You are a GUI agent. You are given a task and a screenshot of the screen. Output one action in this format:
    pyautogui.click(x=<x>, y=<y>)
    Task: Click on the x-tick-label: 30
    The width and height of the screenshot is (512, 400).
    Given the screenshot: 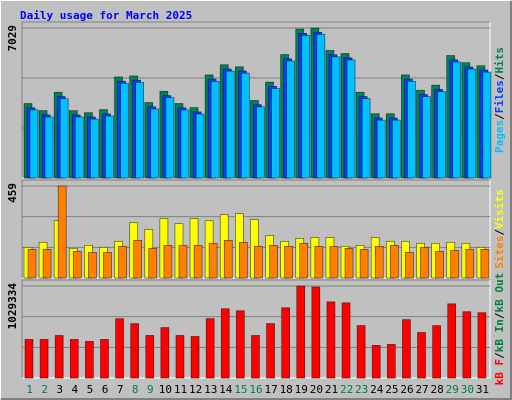 What is the action you would take?
    pyautogui.click(x=467, y=389)
    